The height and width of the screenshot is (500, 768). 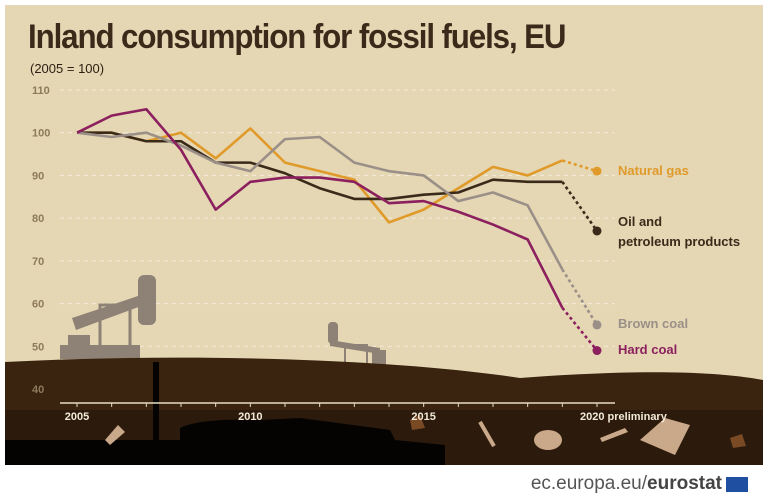 What do you see at coordinates (653, 170) in the screenshot?
I see `series-label: Natural gas` at bounding box center [653, 170].